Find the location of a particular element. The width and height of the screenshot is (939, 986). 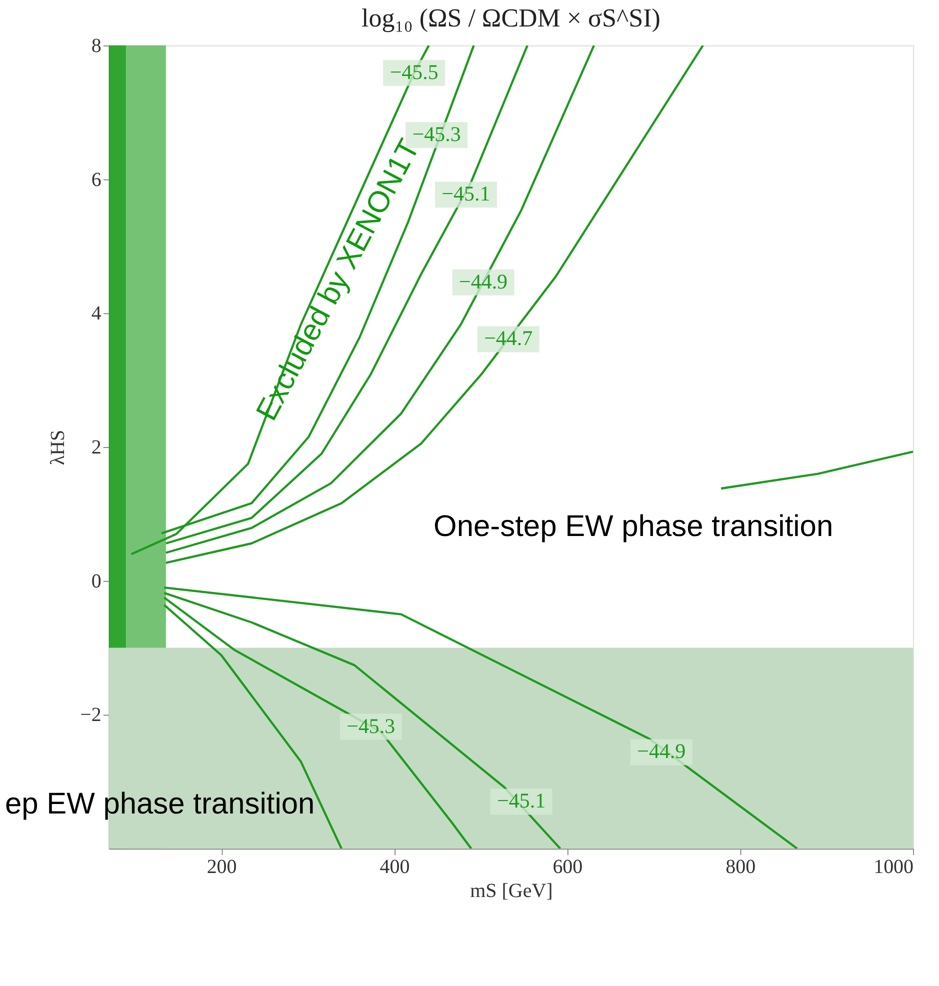

y-tick-label: 0 is located at coordinates (96, 581).